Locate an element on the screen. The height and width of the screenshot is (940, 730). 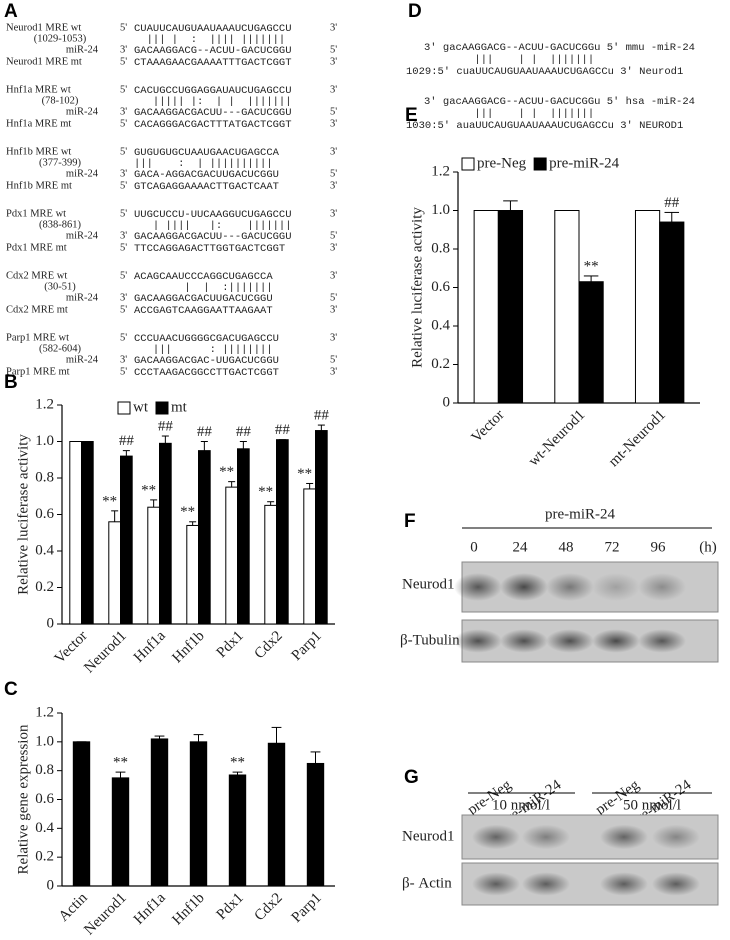
sequence: ACAGCAAUCCCAGGCUGAGCCA is located at coordinates (203, 277).